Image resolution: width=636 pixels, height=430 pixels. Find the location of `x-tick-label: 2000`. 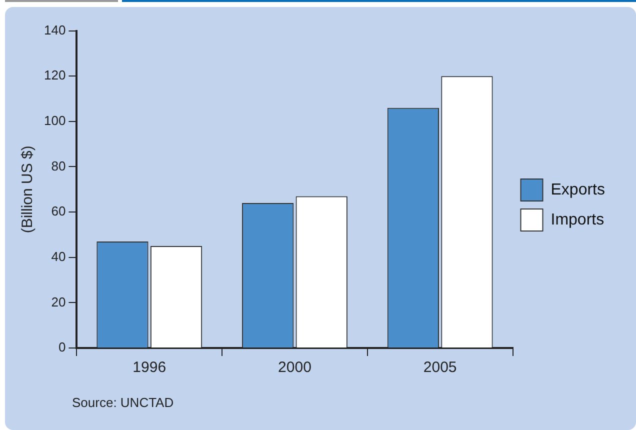

x-tick-label: 2000 is located at coordinates (295, 367).